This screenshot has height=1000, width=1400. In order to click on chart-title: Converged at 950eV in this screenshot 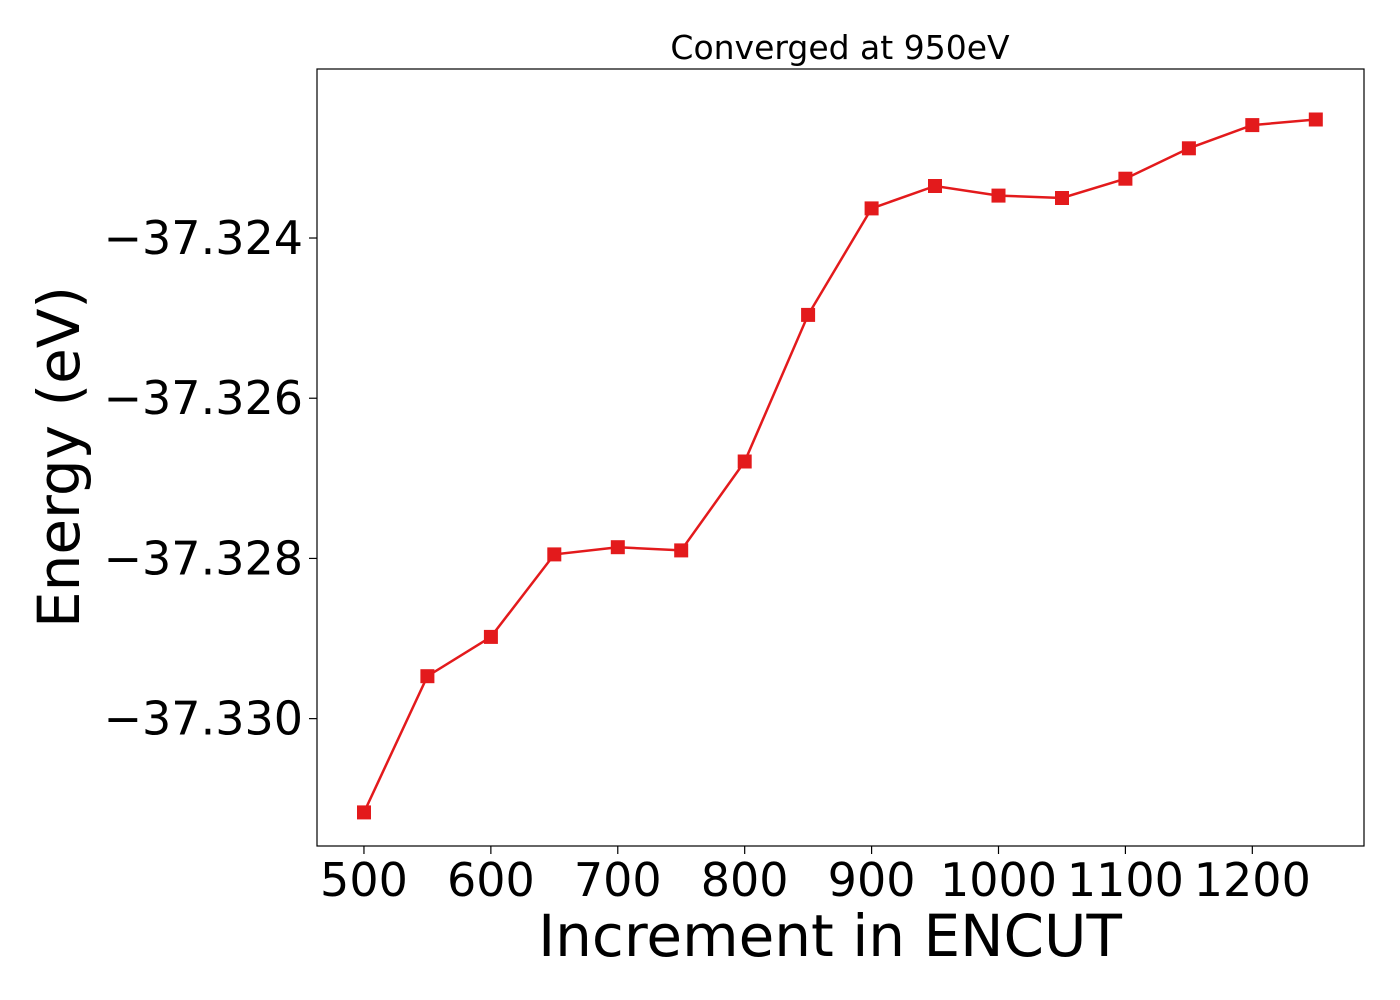, I will do `click(840, 47)`.